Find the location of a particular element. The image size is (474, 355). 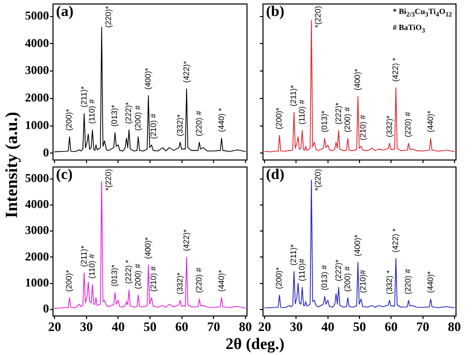

annotation: (210)# is located at coordinates (363, 281).